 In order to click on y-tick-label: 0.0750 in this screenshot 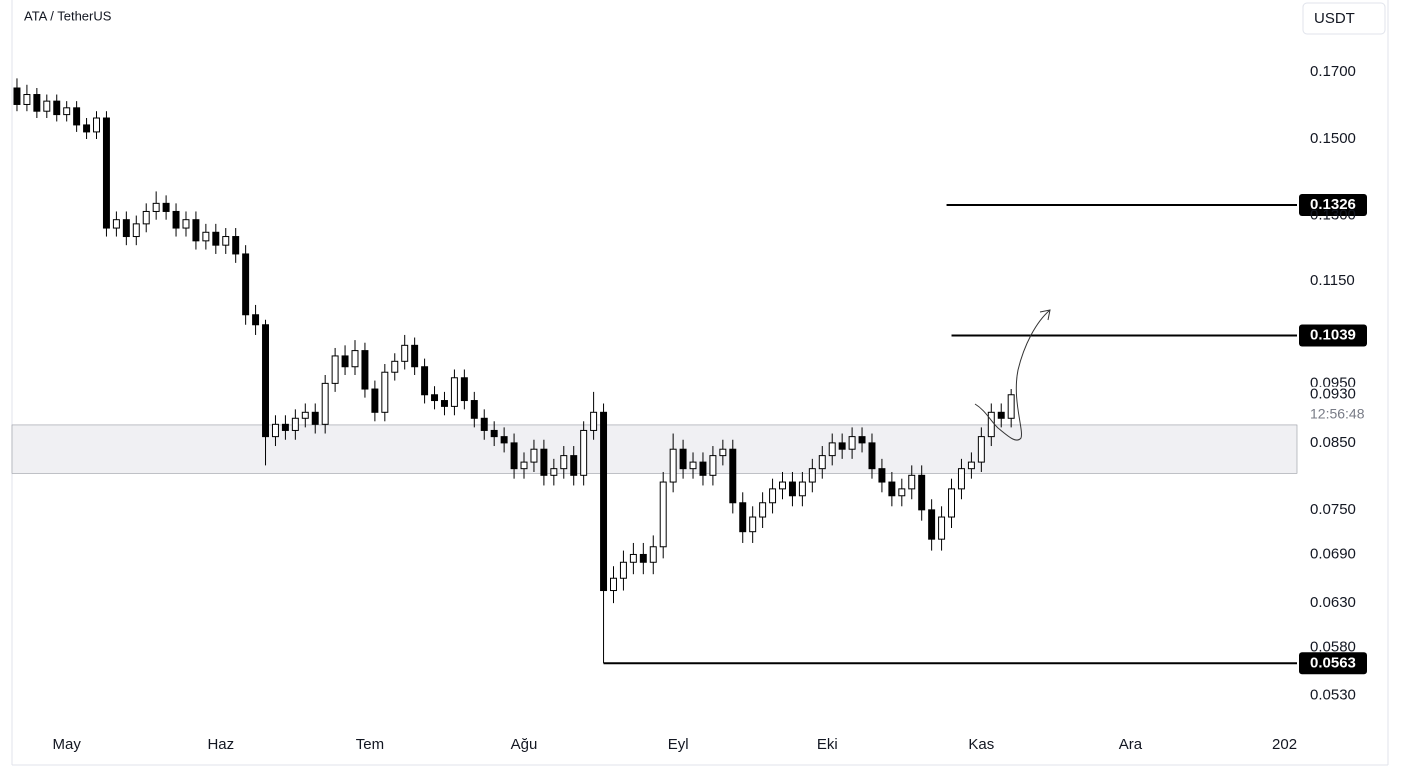, I will do `click(1333, 509)`.